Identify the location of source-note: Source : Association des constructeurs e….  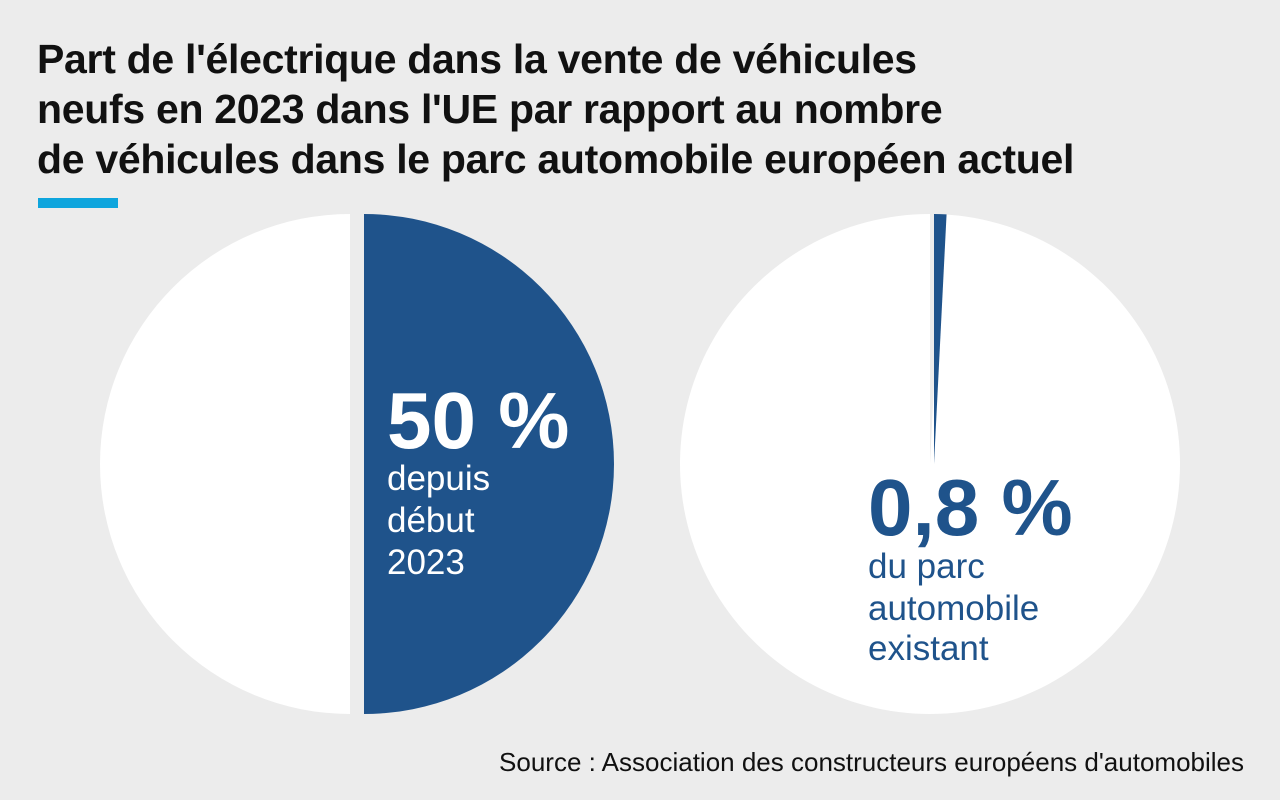
(871, 762).